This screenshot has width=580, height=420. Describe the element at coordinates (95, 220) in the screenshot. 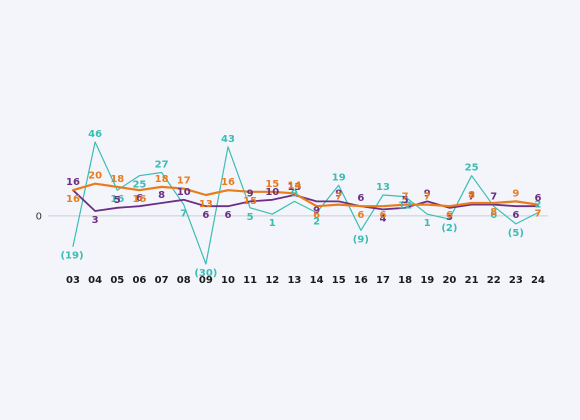

I see `data-label: 3` at that location.